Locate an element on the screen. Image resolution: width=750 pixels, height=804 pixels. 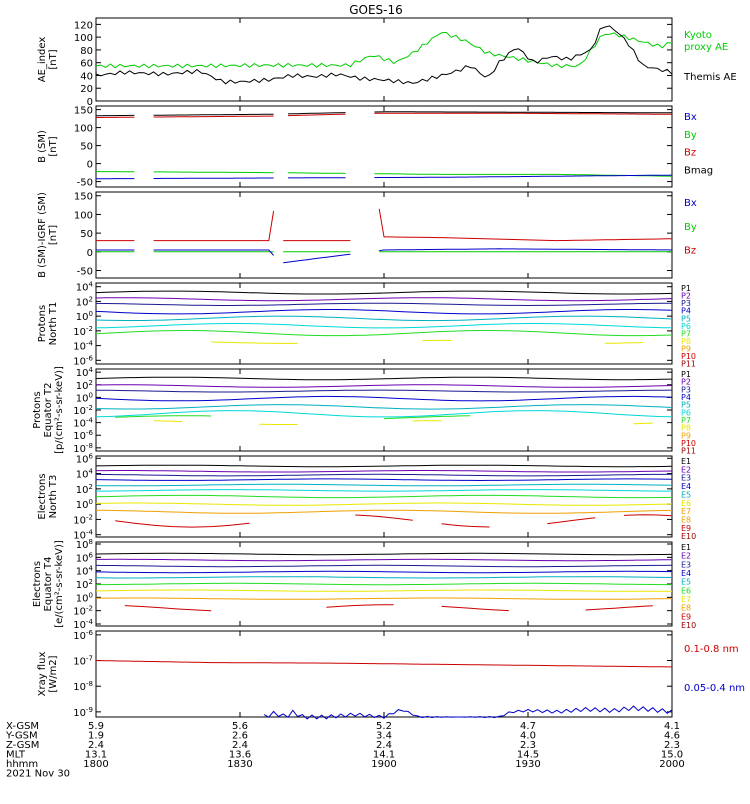
legend-label: Kyoto is located at coordinates (698, 35).